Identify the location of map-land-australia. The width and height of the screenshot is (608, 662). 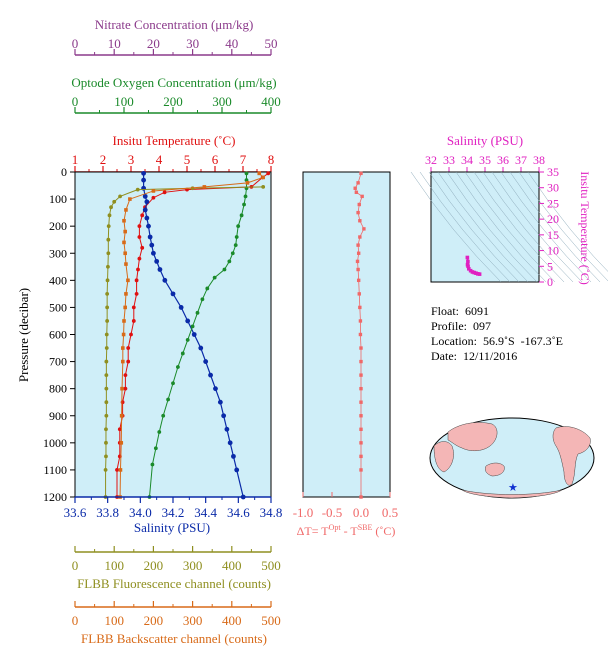
(495, 469).